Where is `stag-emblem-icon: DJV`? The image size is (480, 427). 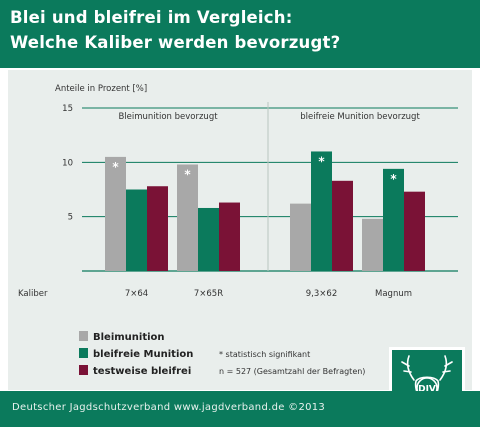
stag-emblem-icon: DJV is located at coordinates (427, 381).